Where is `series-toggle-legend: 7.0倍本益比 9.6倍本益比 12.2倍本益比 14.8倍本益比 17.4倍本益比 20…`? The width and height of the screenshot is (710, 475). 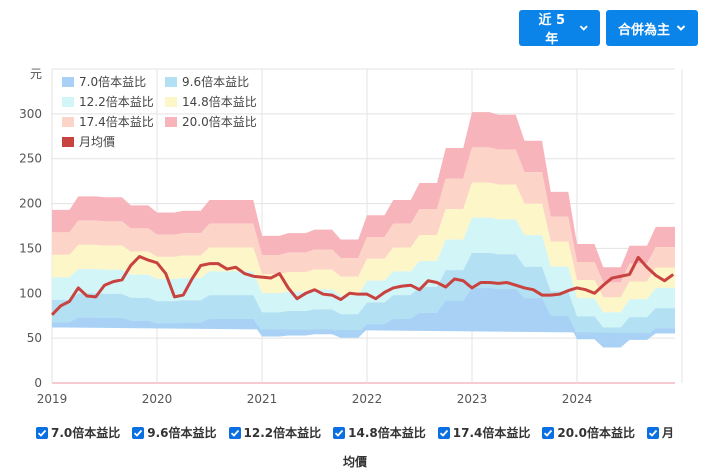
series-toggle-legend: 7.0倍本益比 9.6倍本益比 12.2倍本益比 14.8倍本益比 17.4倍本益比 20… is located at coordinates (355, 447).